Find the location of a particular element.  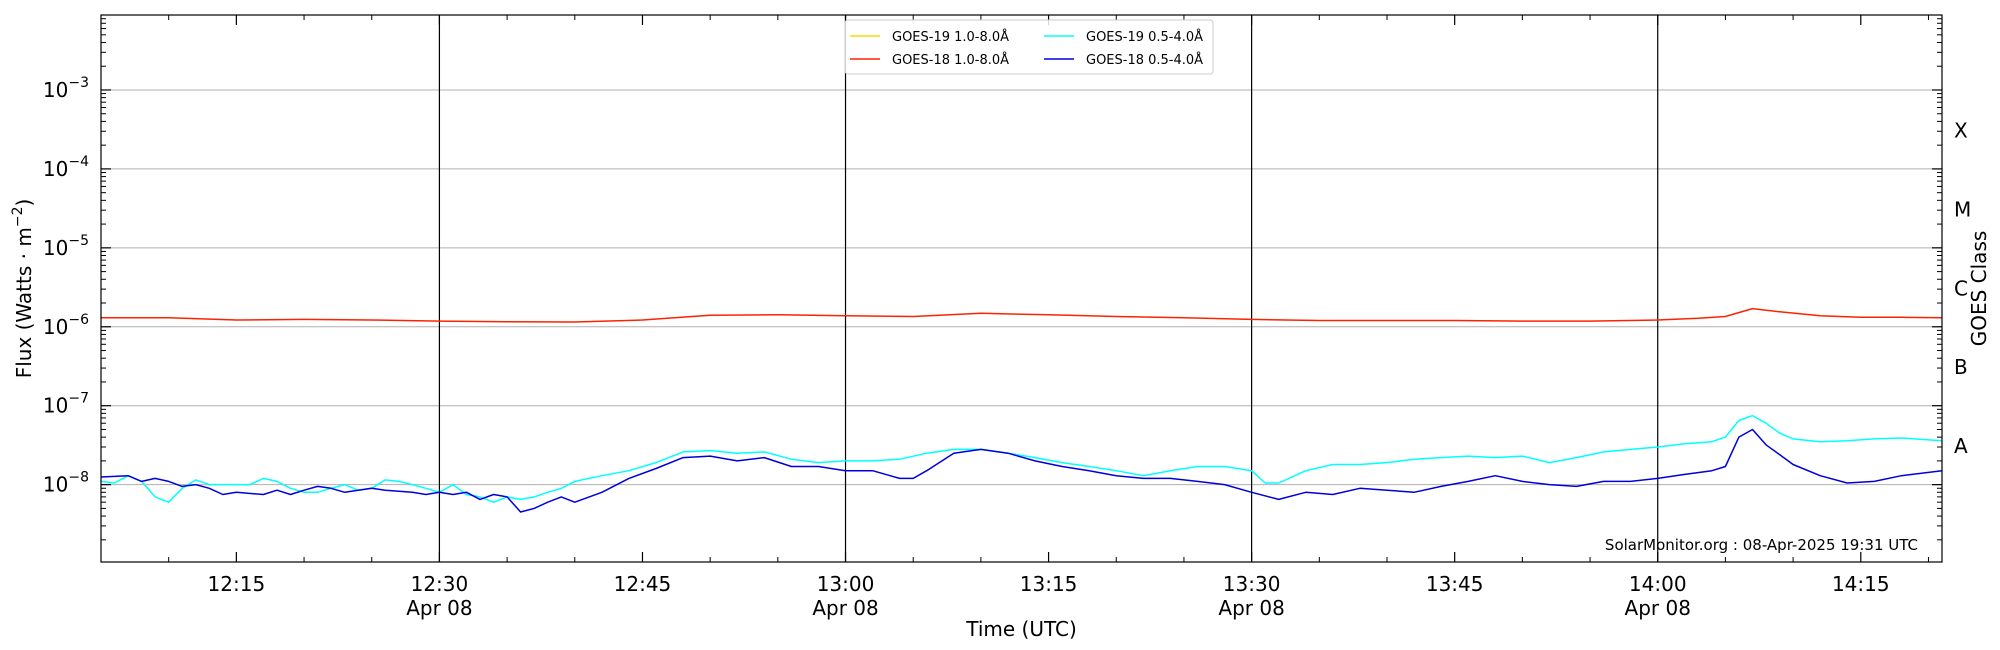

y-tick-labels: 10−810−710−610−510−410−3 is located at coordinates (66, 286).